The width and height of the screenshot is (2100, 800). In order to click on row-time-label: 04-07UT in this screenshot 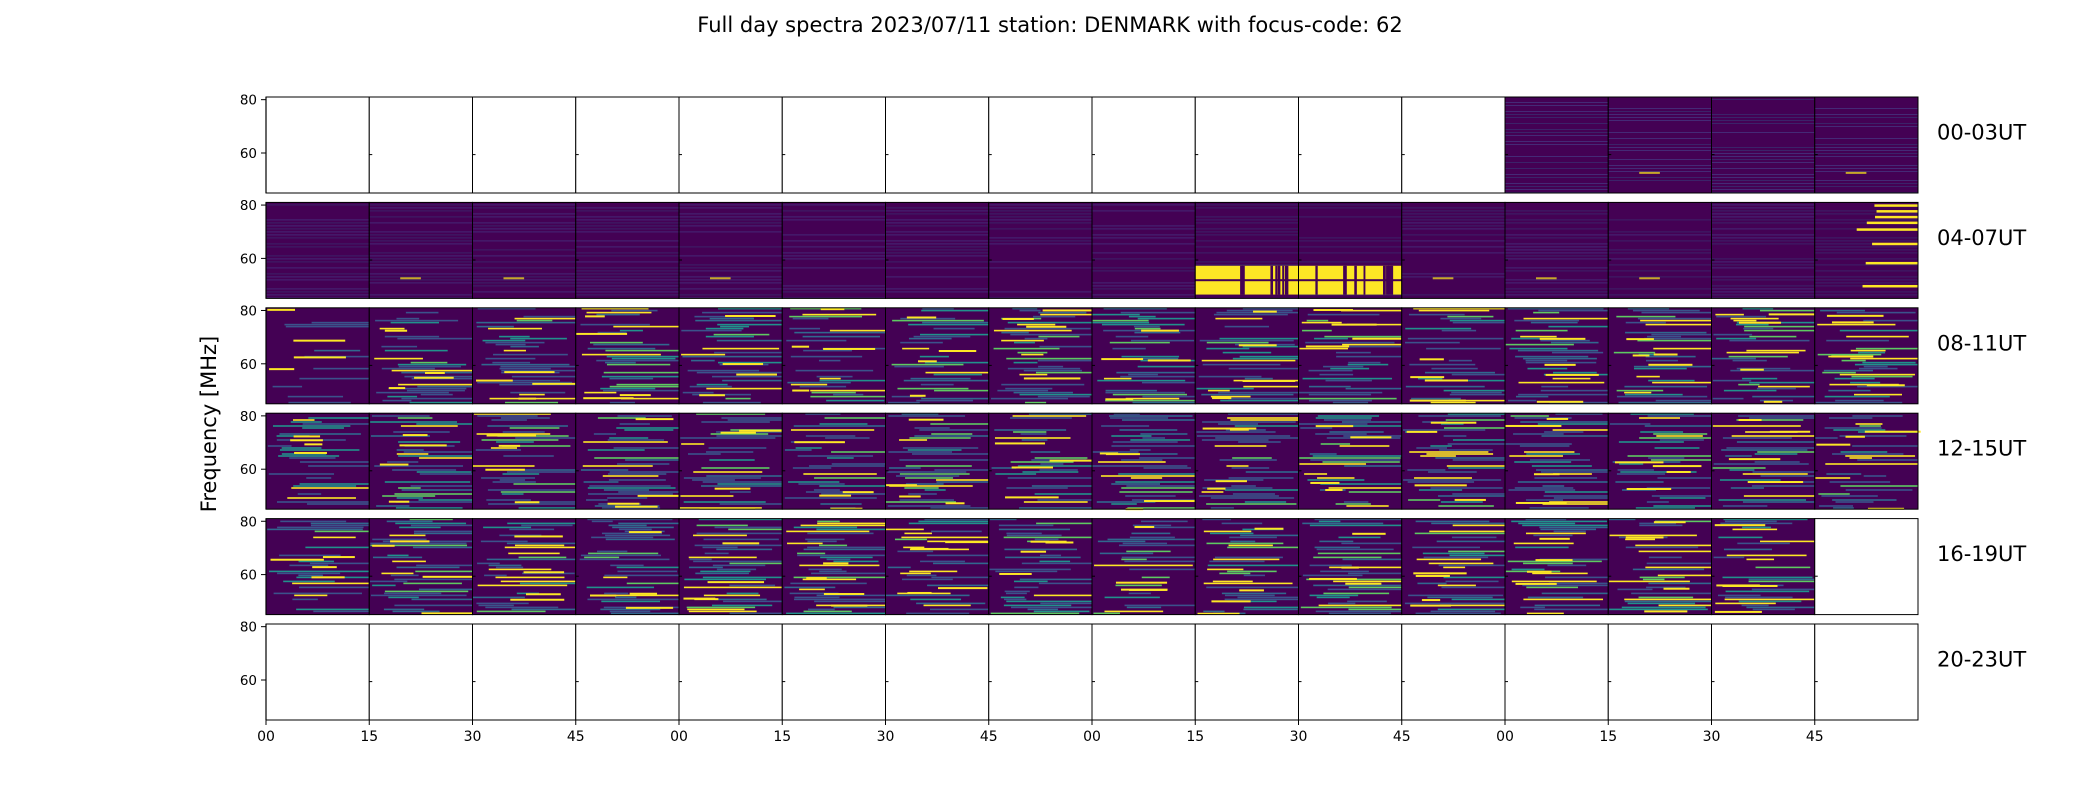, I will do `click(1981, 238)`.